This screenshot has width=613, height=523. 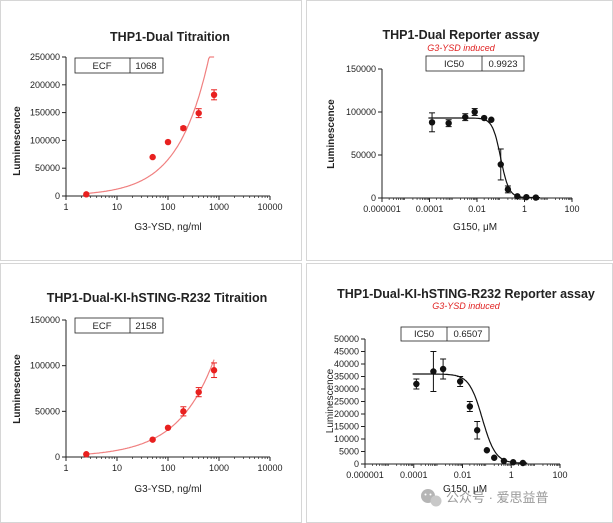 I want to click on chart-title: THP1-Dual-KI-hSTING-R232 Reporter assay, so click(x=466, y=294).